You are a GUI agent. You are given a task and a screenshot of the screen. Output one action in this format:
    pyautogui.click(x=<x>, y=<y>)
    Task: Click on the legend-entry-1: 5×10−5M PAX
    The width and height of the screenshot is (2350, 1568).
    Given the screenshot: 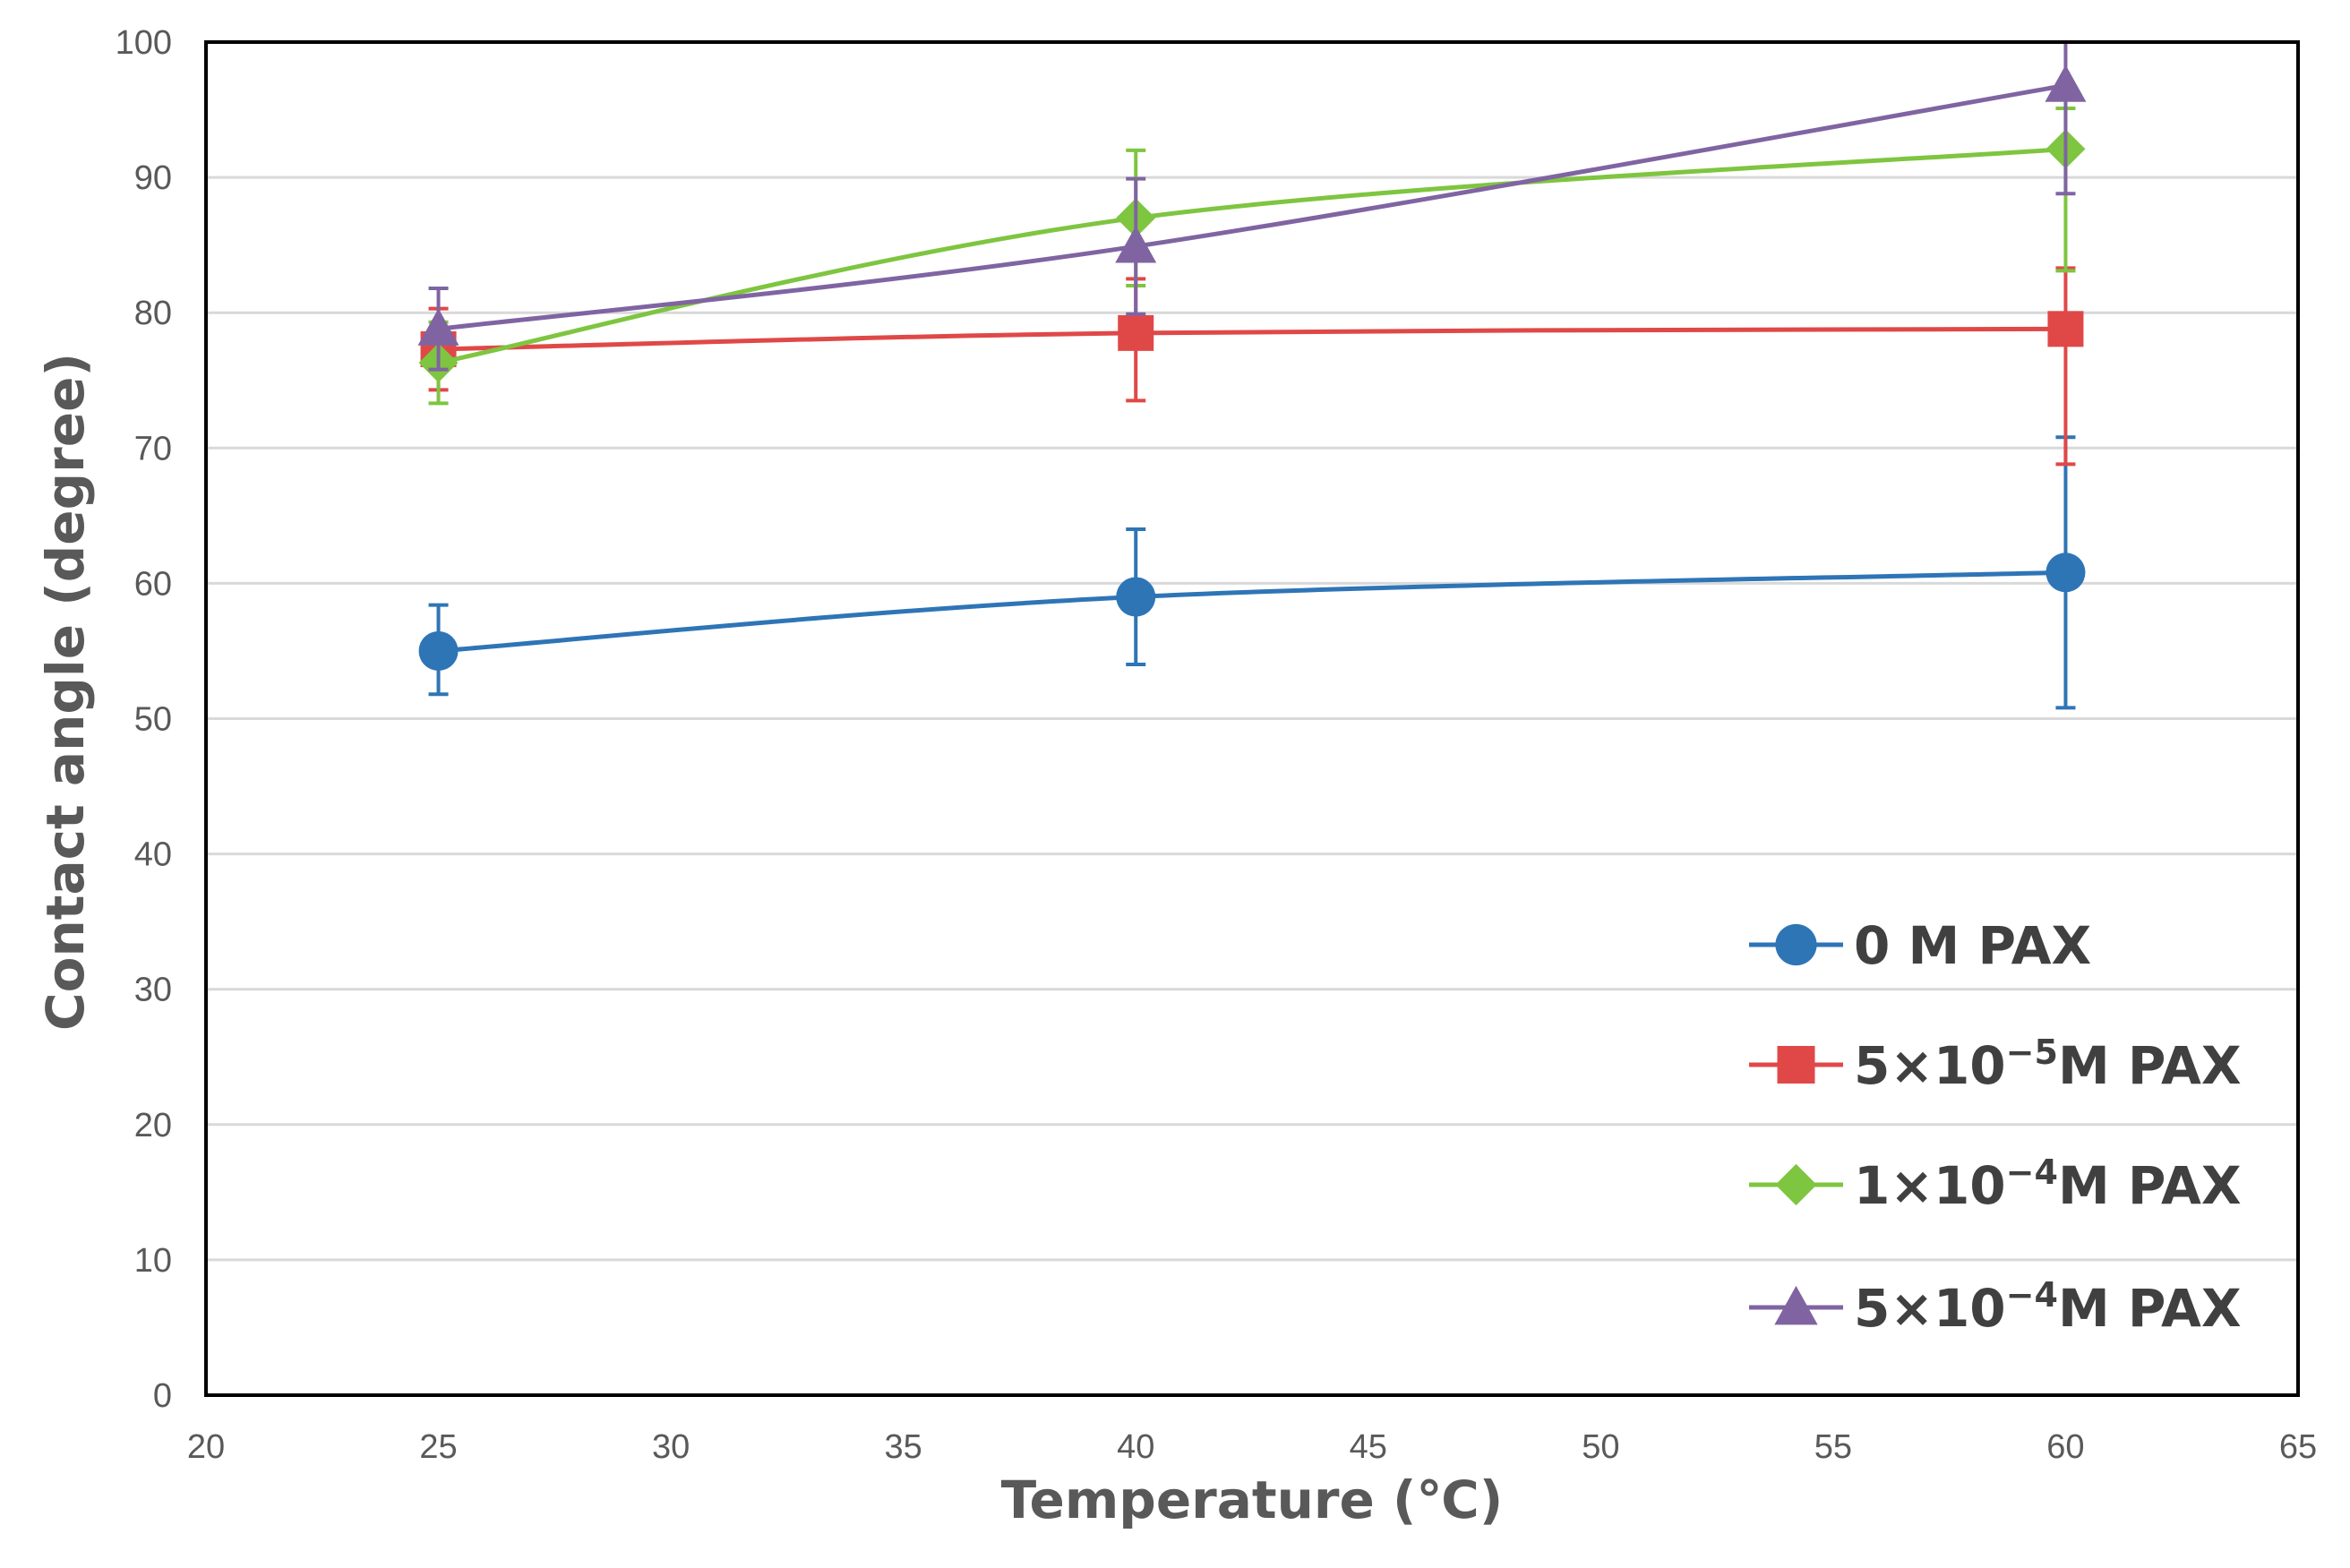 What is the action you would take?
    pyautogui.click(x=1995, y=1064)
    